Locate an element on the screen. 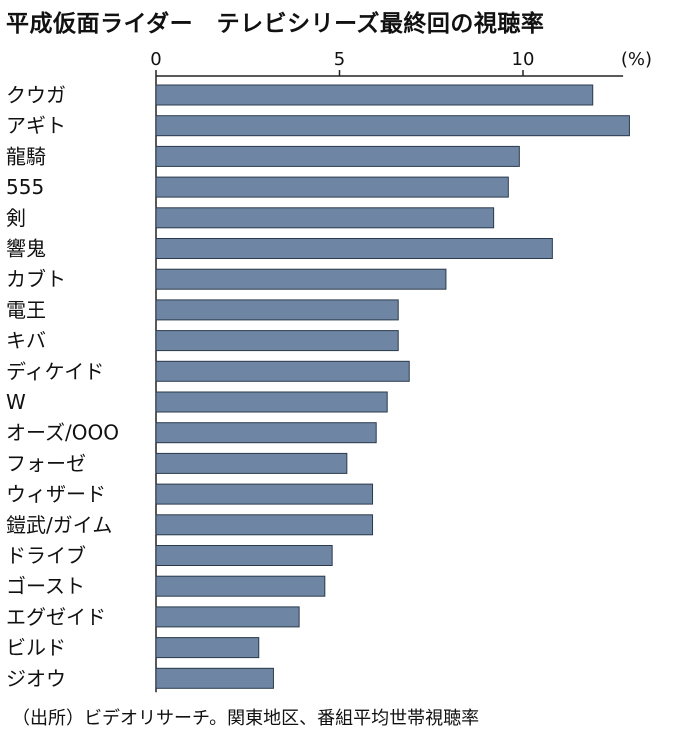  category-label: 龍騎 is located at coordinates (26, 156).